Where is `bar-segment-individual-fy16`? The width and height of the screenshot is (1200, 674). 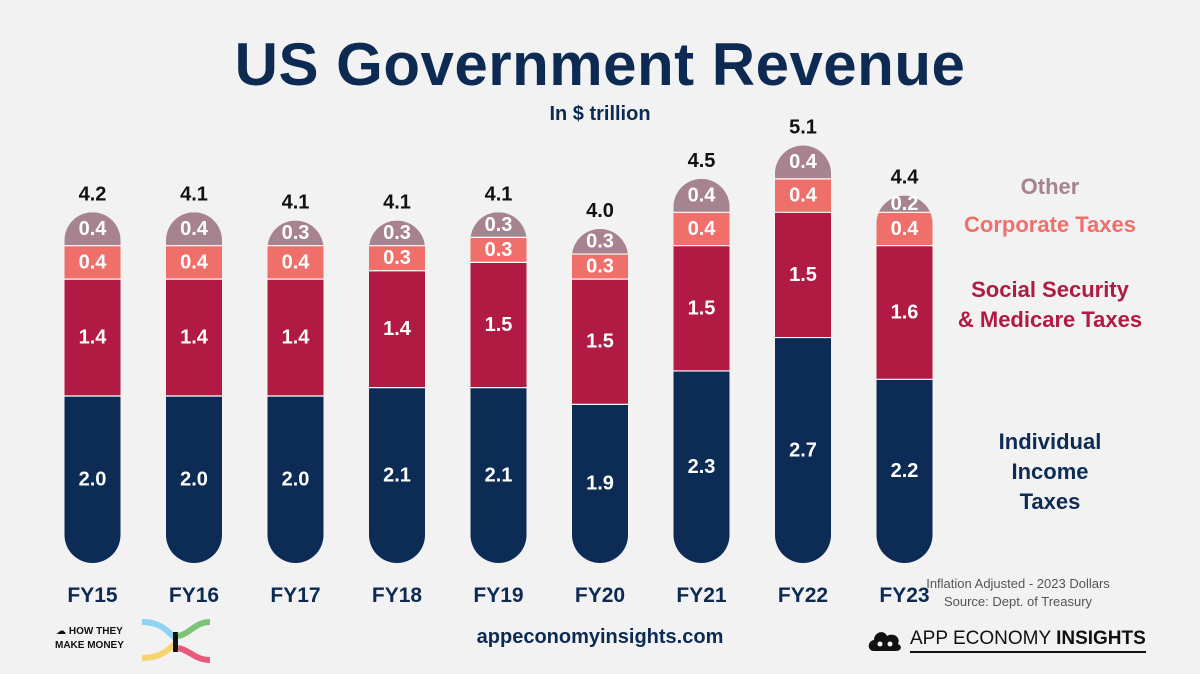 bar-segment-individual-fy16 is located at coordinates (194, 479).